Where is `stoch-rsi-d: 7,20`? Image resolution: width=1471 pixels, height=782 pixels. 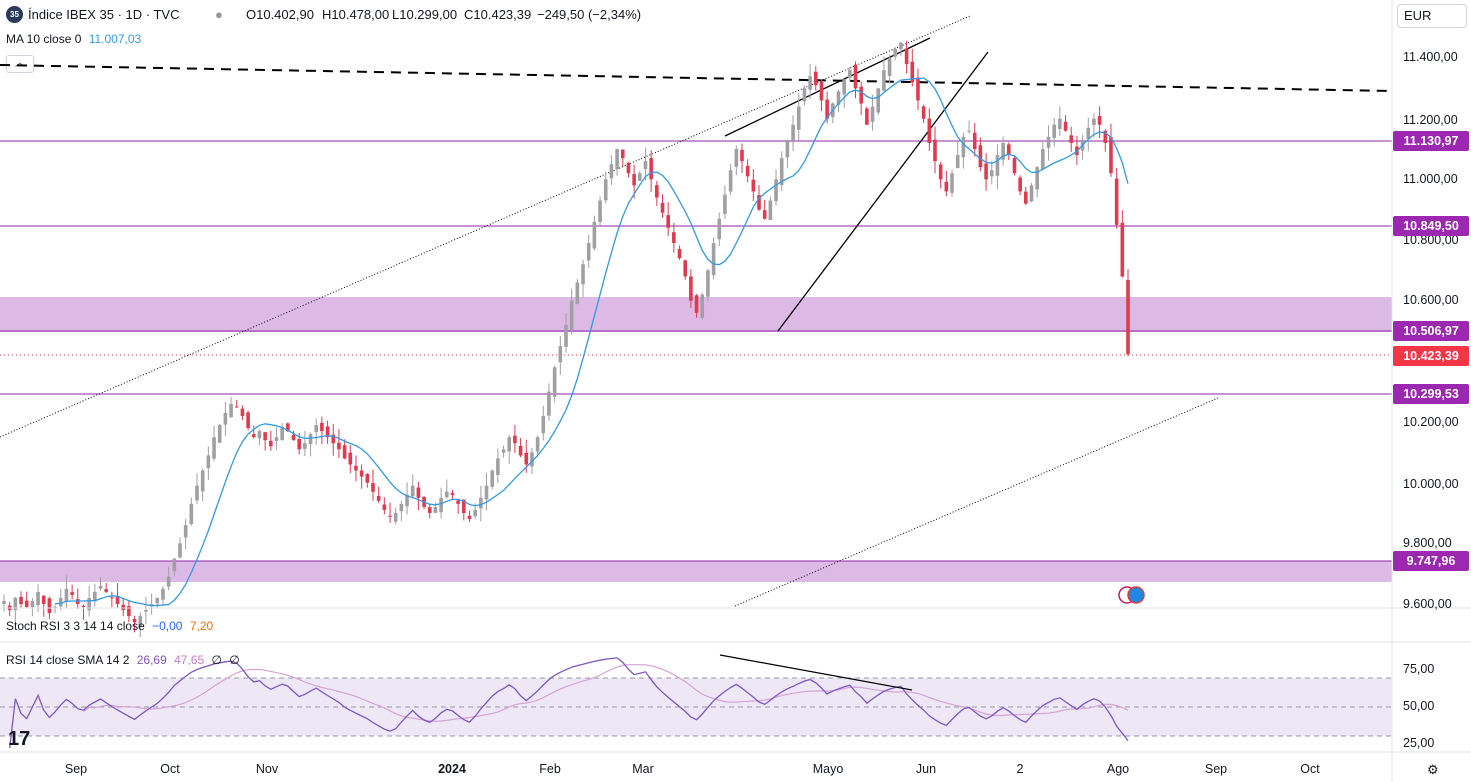 stoch-rsi-d: 7,20 is located at coordinates (201, 626).